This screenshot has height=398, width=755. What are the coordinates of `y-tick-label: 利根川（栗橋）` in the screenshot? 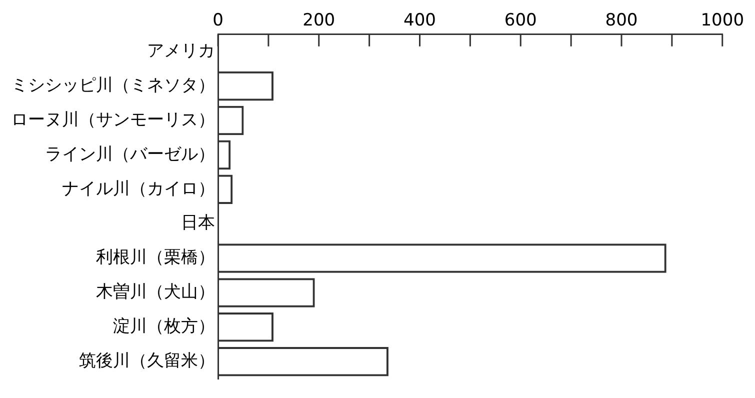 It's located at (155, 258).